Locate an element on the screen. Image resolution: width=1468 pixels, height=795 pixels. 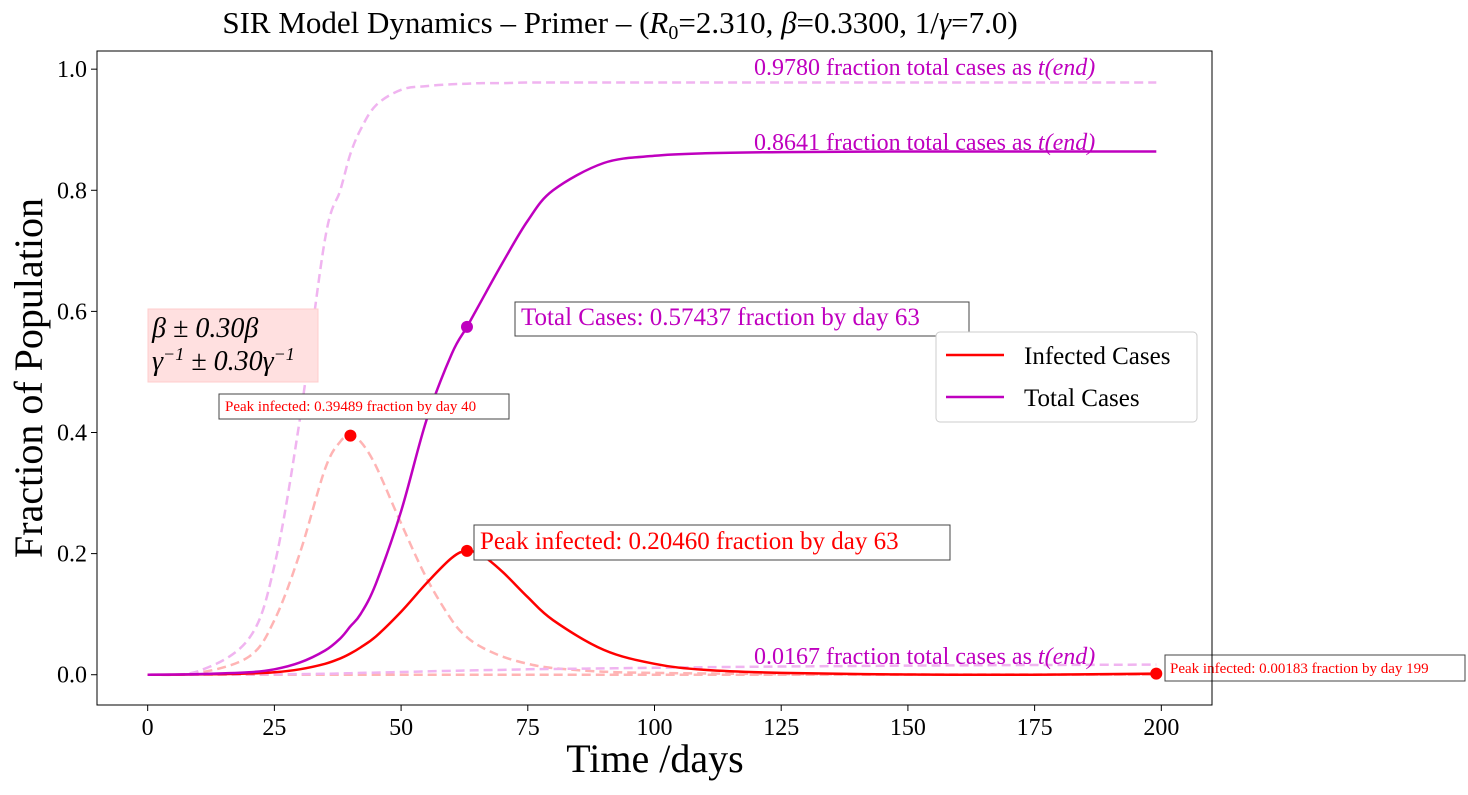
x-tick-label: 175 is located at coordinates (1035, 728).